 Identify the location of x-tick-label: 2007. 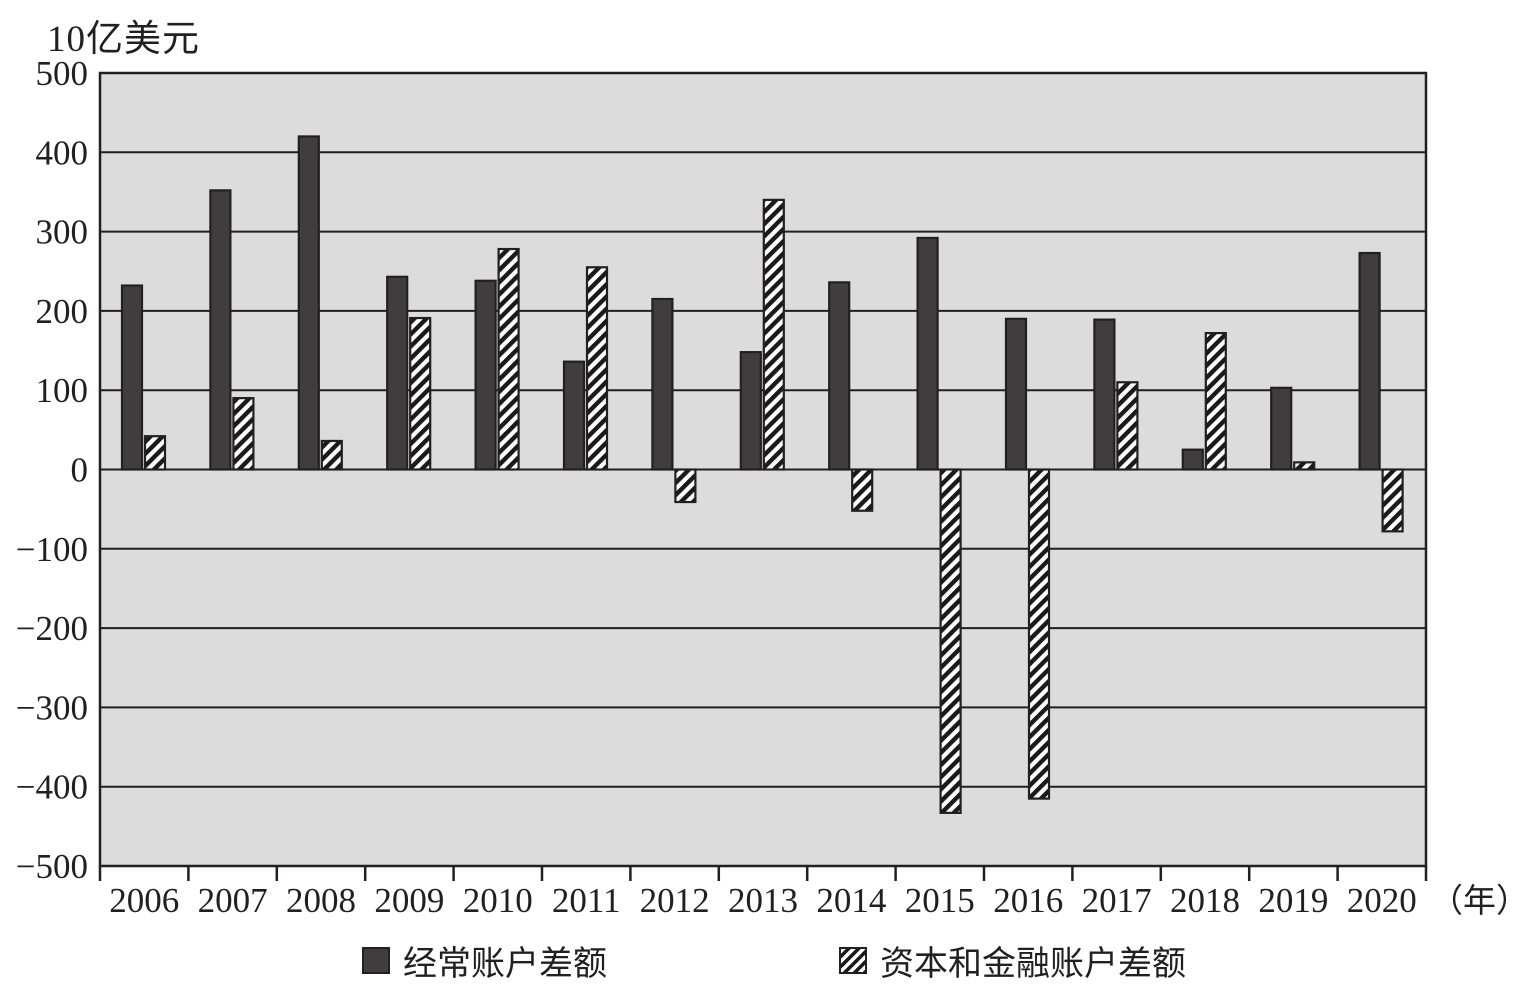
(233, 900).